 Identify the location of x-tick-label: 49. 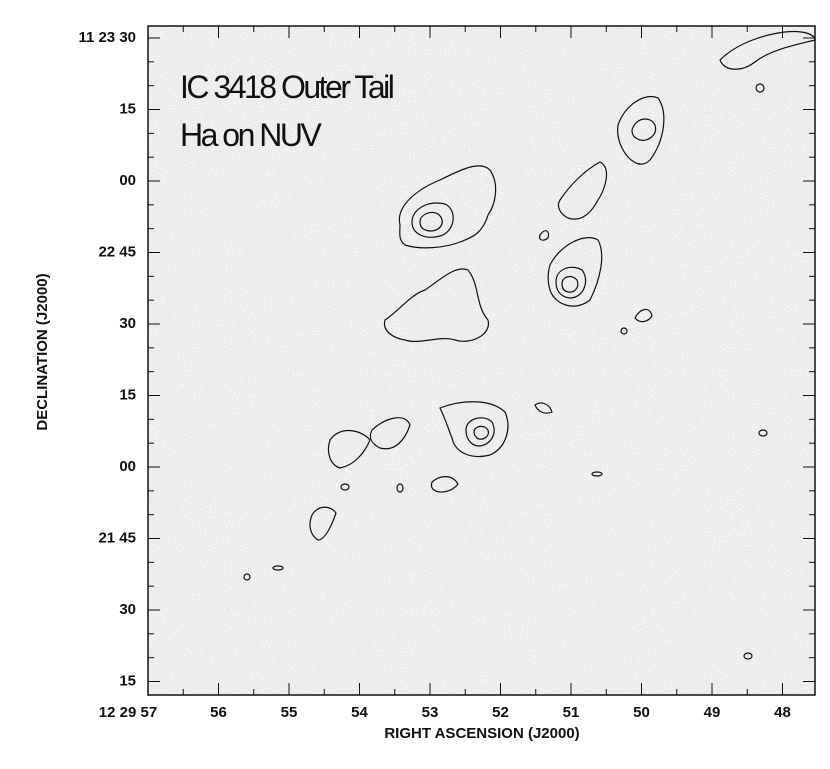
(712, 712).